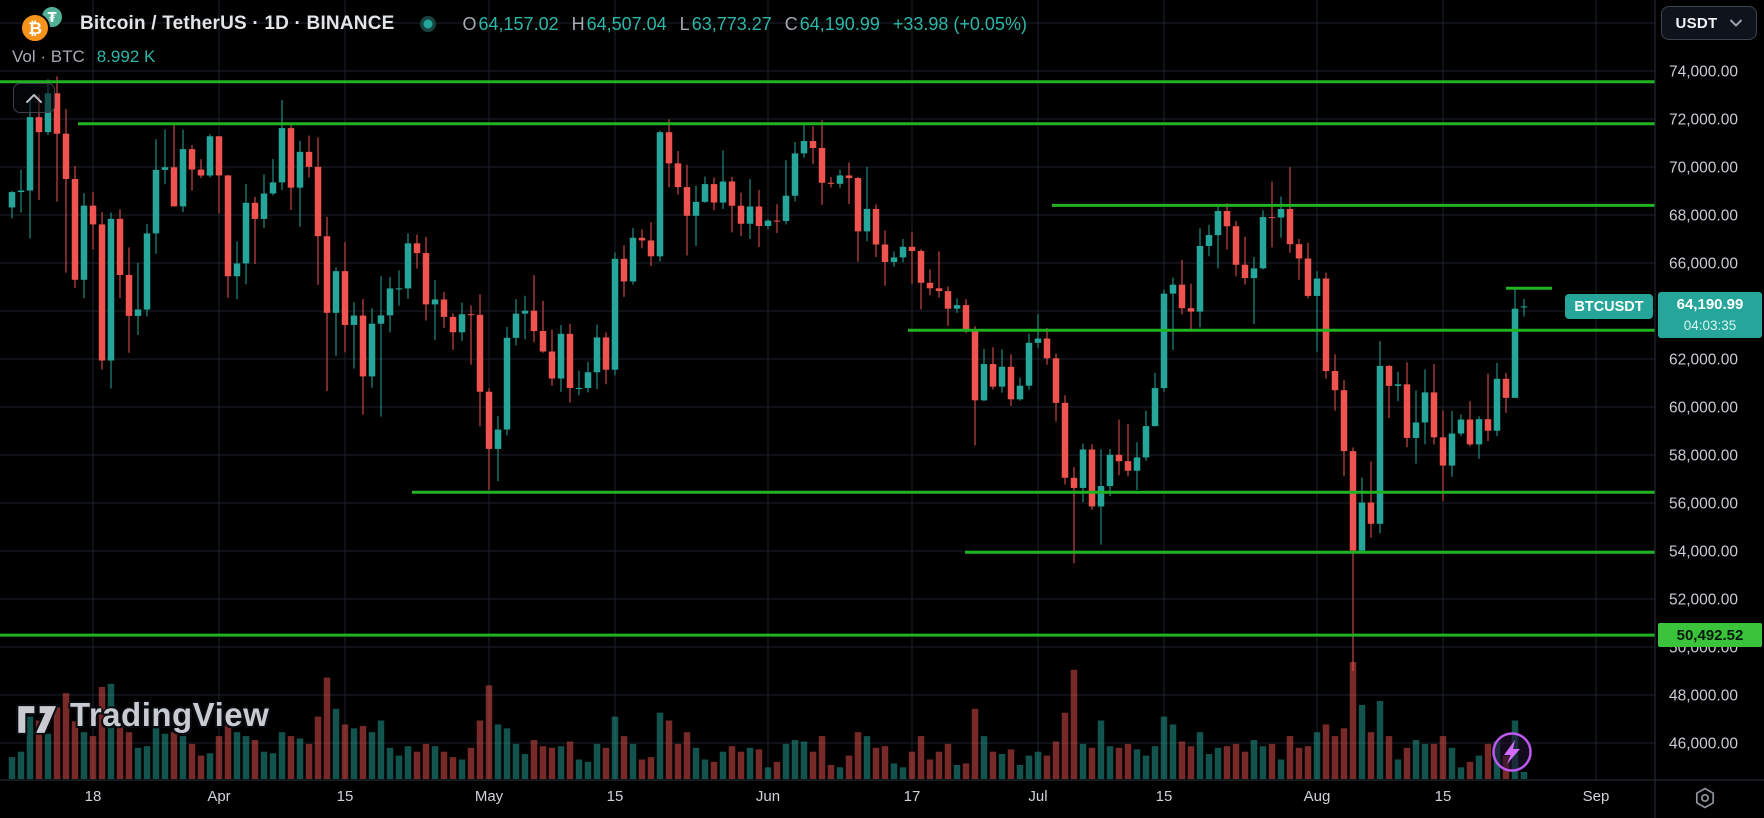 Image resolution: width=1764 pixels, height=818 pixels. I want to click on price-axis-label: 68,000.00, so click(1703, 216).